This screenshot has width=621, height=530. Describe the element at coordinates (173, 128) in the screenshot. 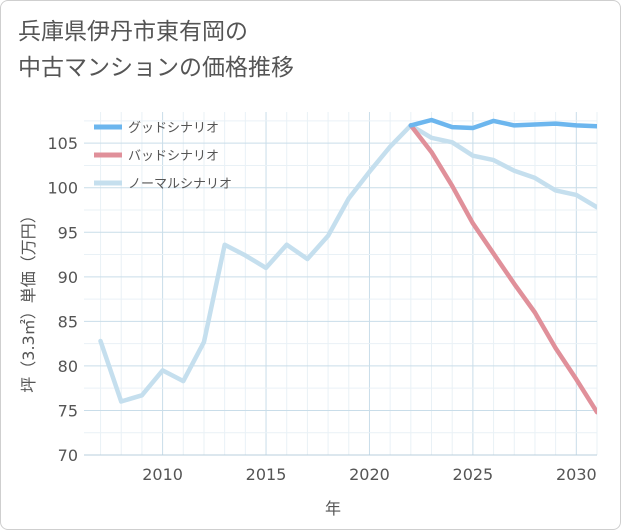

I see `legend-label: グッドシナリオ` at that location.